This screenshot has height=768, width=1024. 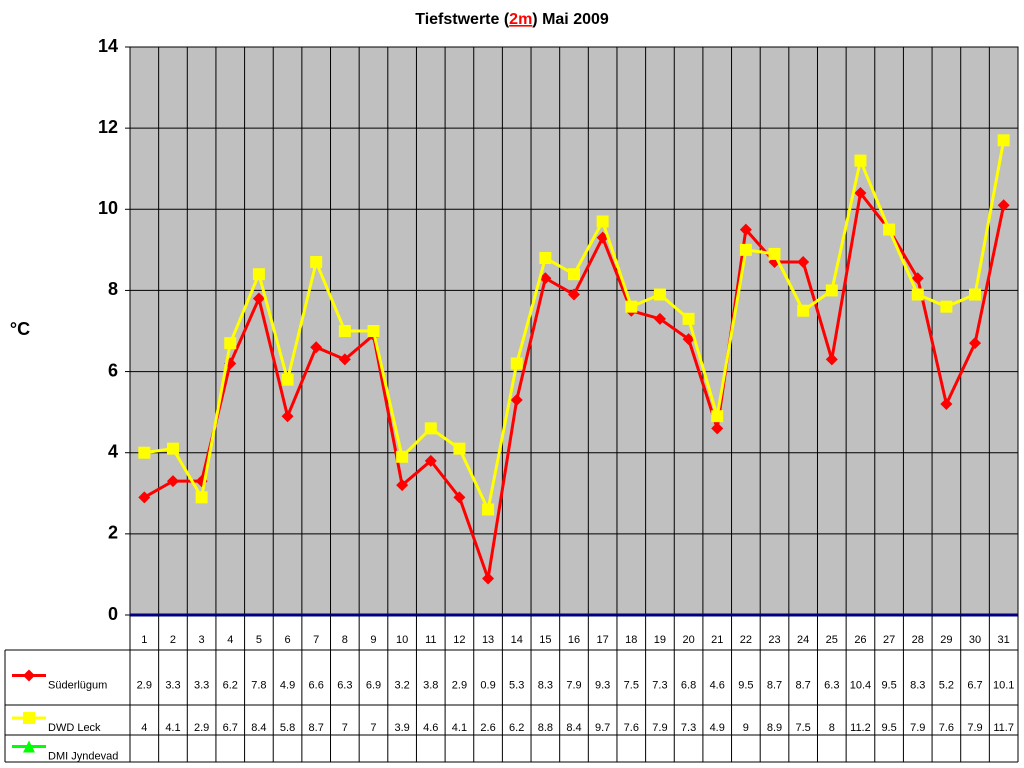 I want to click on y-tick-label: 12, so click(x=108, y=127).